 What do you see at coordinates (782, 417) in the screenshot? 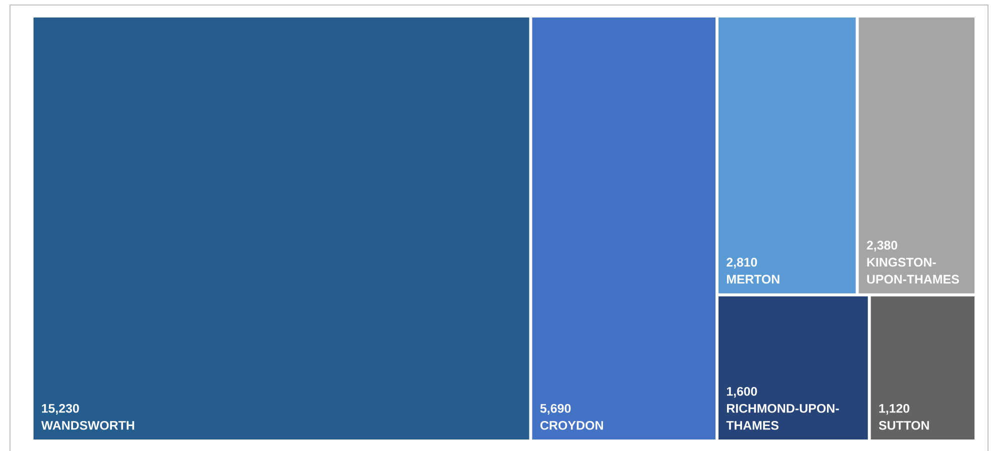
I see `category-label: RICHMOND-UPON-THAMES` at bounding box center [782, 417].